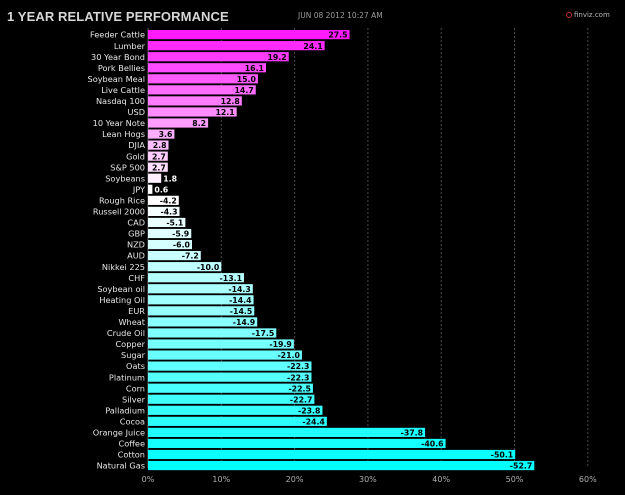  What do you see at coordinates (136, 145) in the screenshot?
I see `category-label: DJIA` at bounding box center [136, 145].